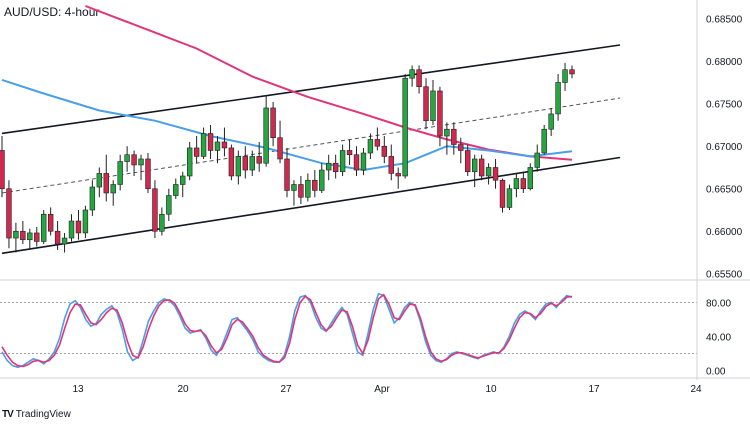 The width and height of the screenshot is (750, 430). I want to click on stoch-tick-label: 0.00, so click(716, 372).